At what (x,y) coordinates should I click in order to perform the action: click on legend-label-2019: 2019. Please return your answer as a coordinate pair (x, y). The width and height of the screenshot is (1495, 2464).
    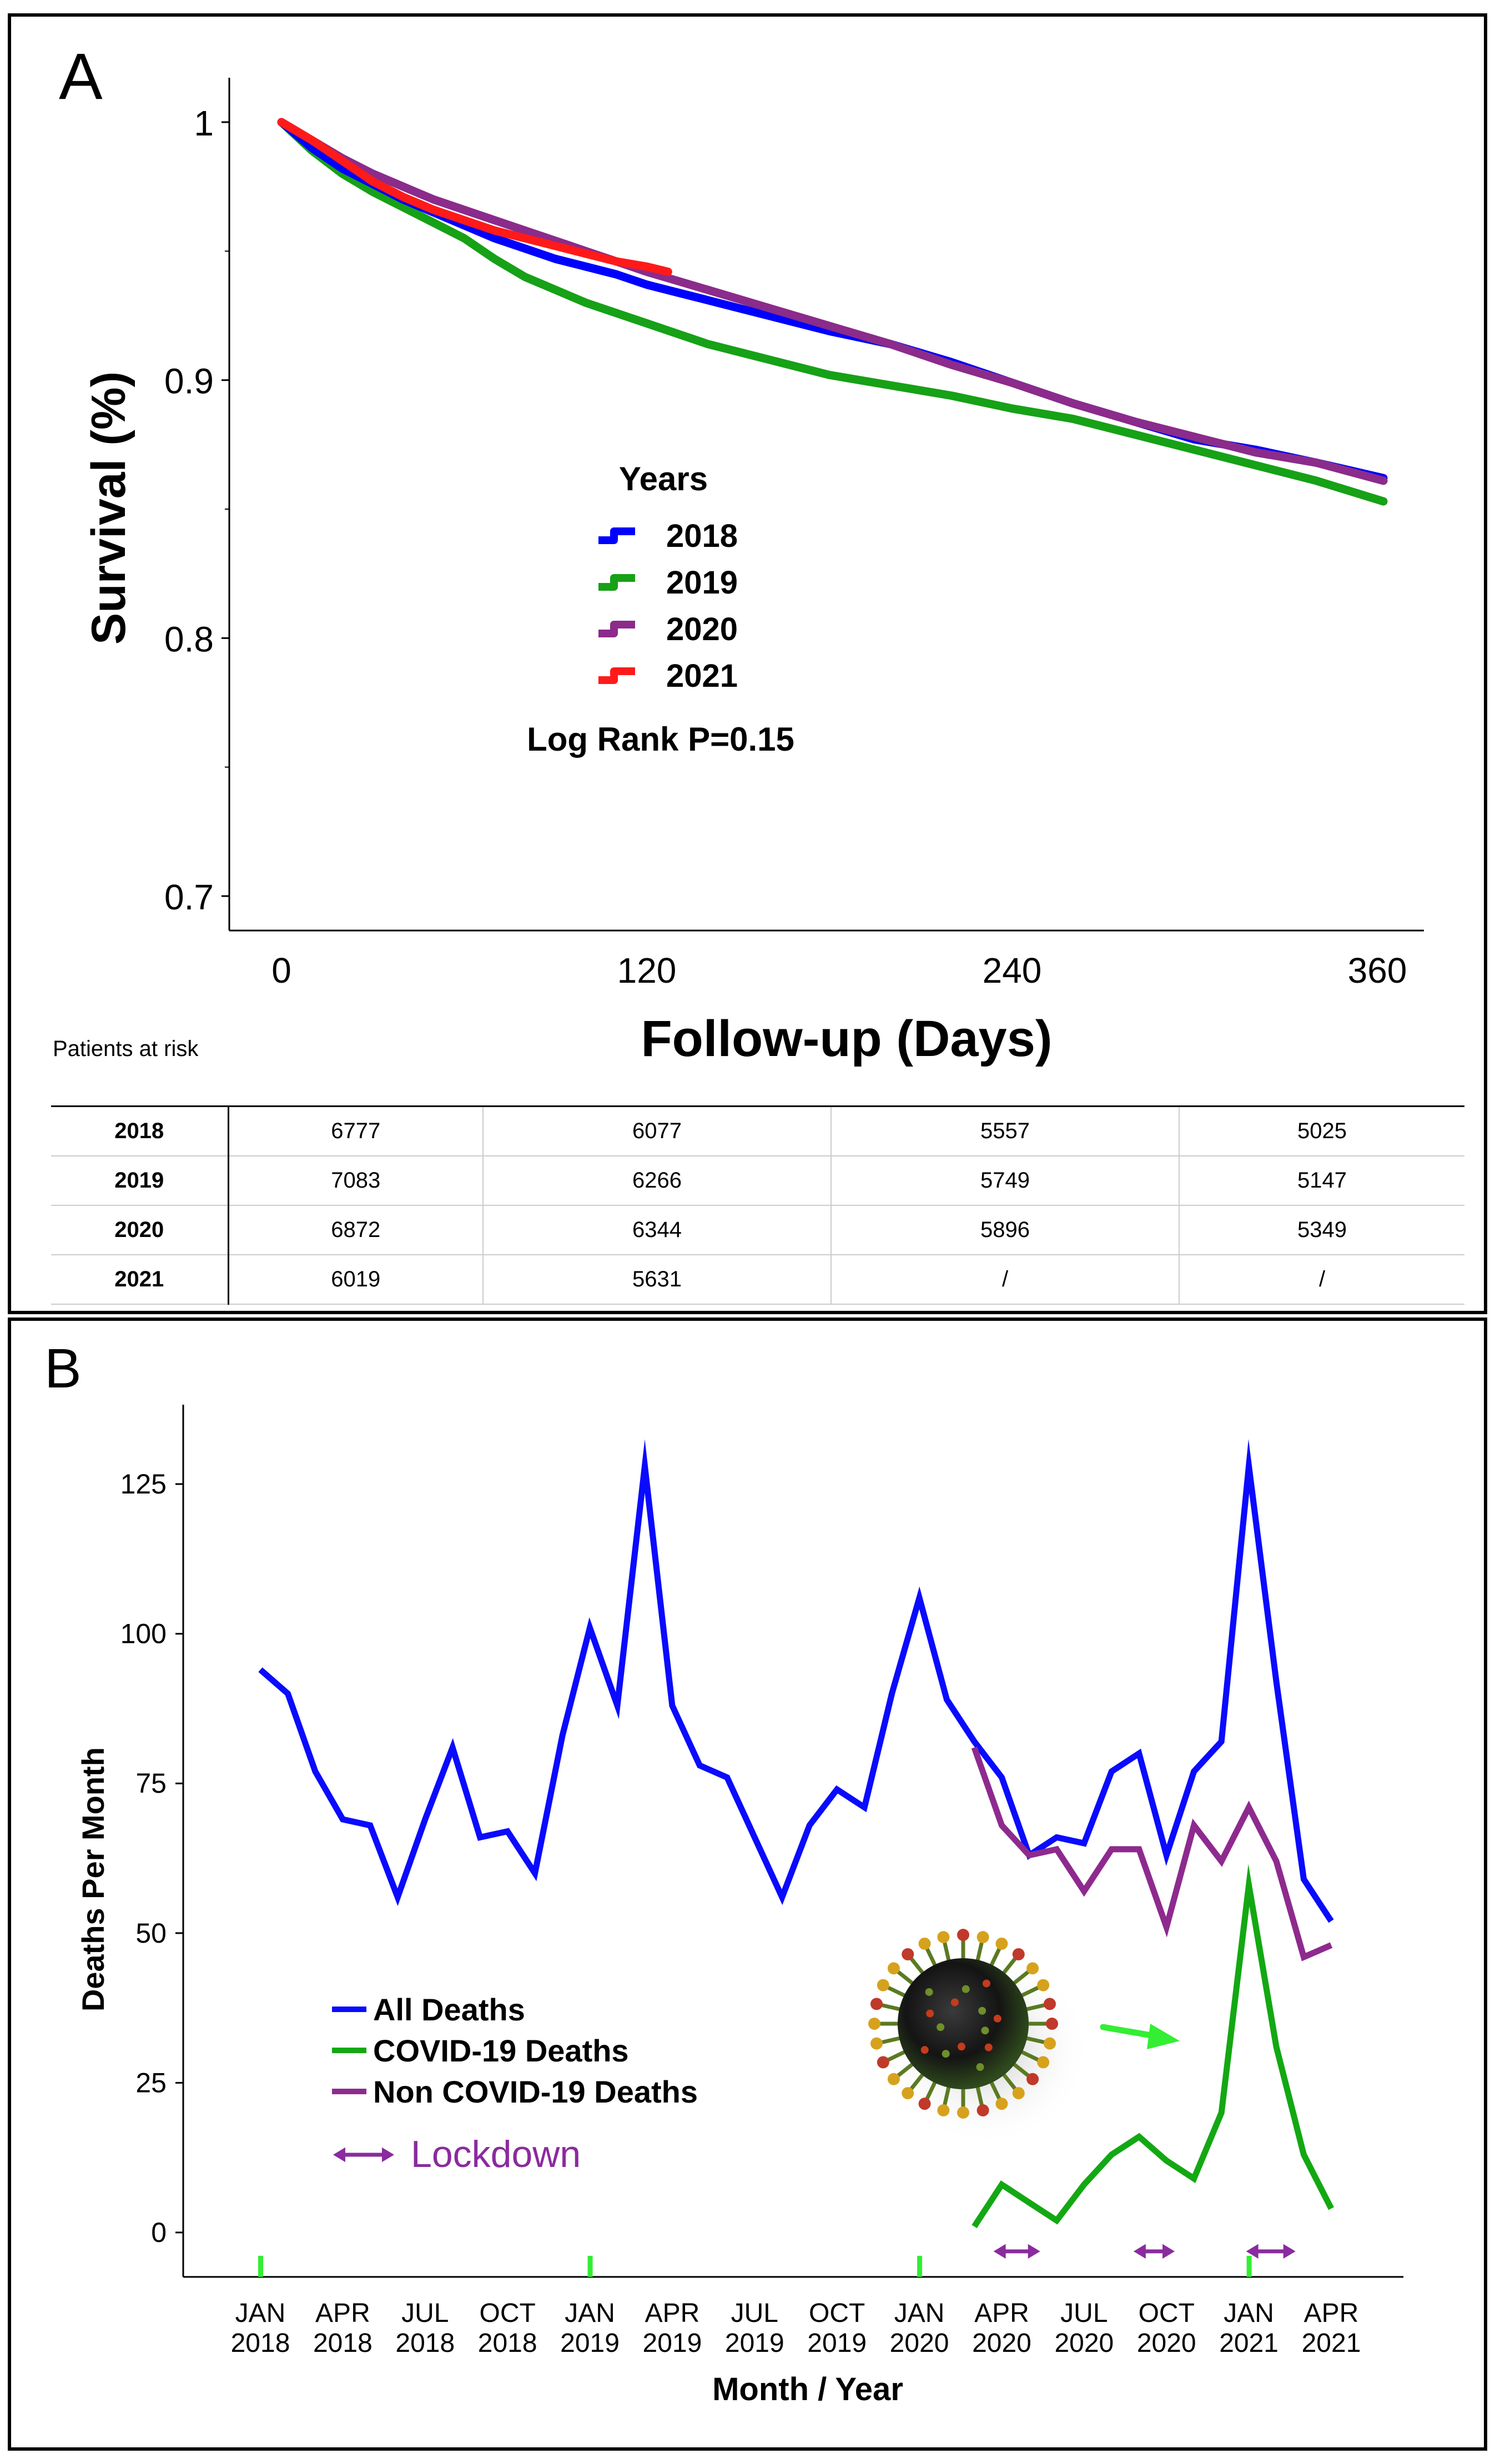
    Looking at the image, I should click on (702, 583).